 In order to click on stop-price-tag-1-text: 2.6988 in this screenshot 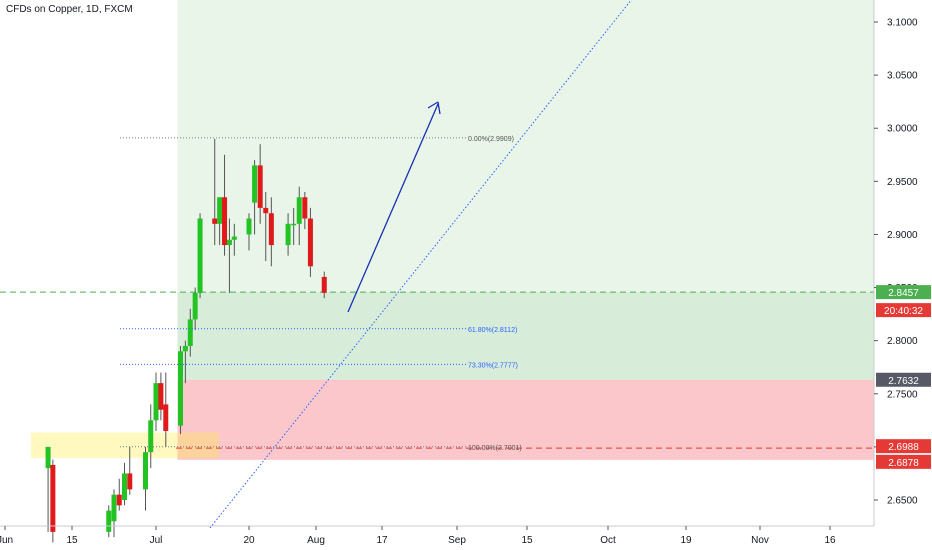, I will do `click(903, 447)`.